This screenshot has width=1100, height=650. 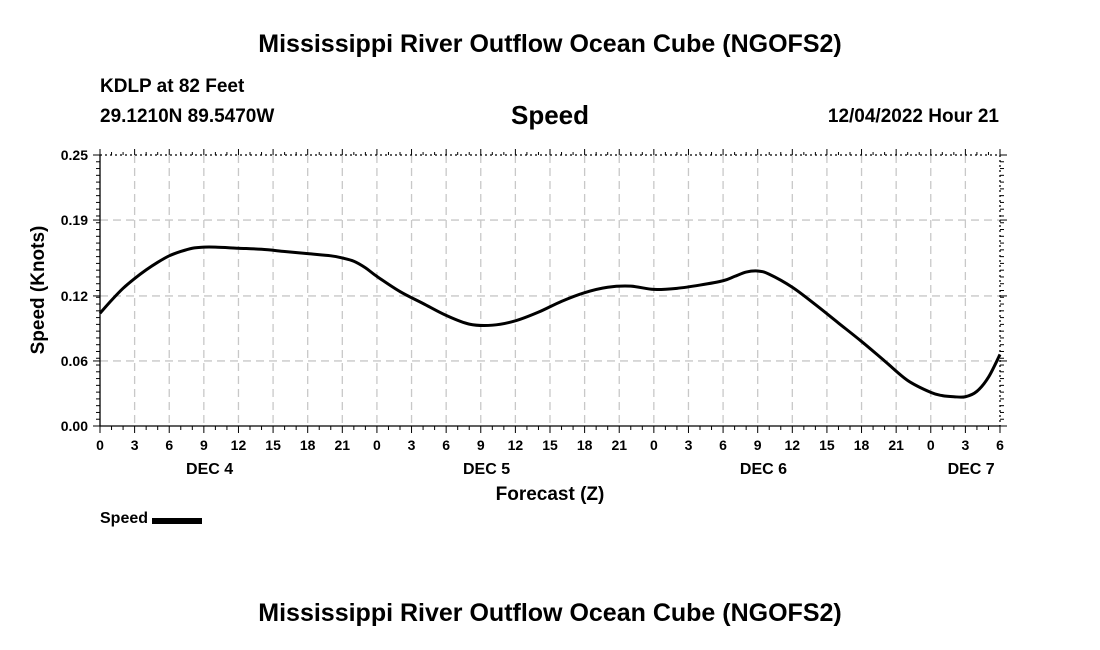 What do you see at coordinates (177, 520) in the screenshot?
I see `legend-swatch` at bounding box center [177, 520].